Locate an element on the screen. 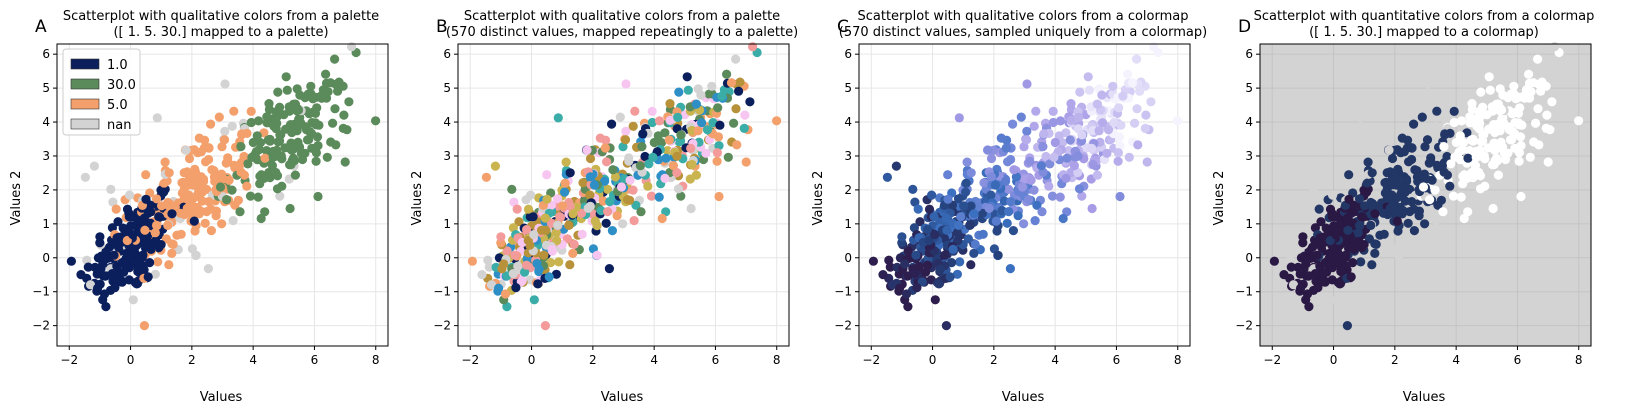 The width and height of the screenshot is (1625, 411). y-tick-label: 3 is located at coordinates (1249, 156).